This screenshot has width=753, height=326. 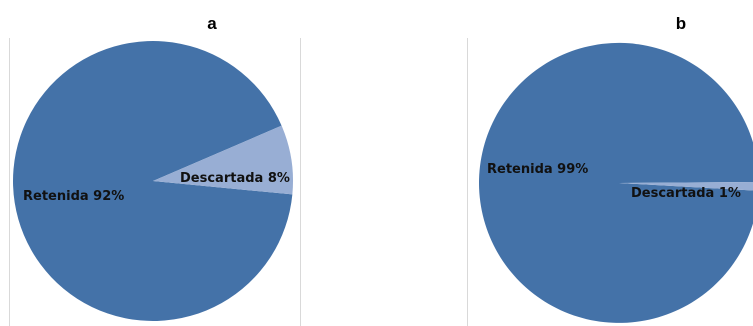 What do you see at coordinates (223, 160) in the screenshot?
I see `pie-slice-descartada-a` at bounding box center [223, 160].